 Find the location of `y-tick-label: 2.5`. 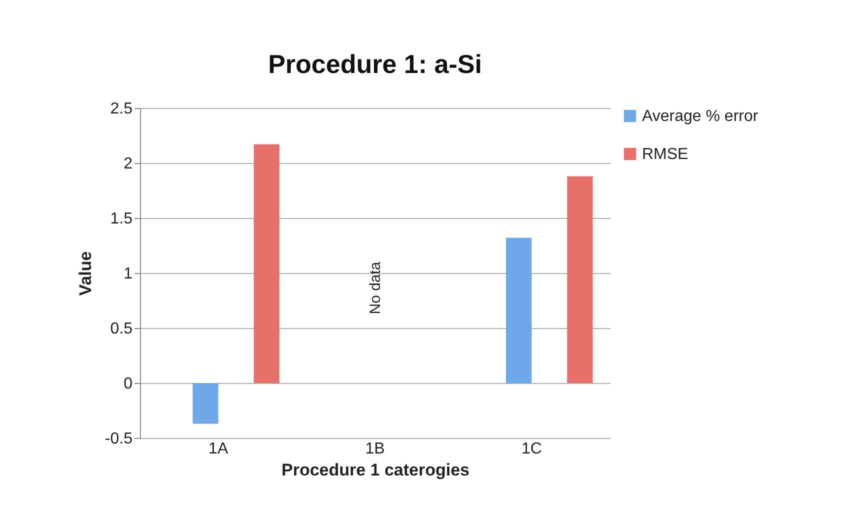

y-tick-label: 2.5 is located at coordinates (121, 109).